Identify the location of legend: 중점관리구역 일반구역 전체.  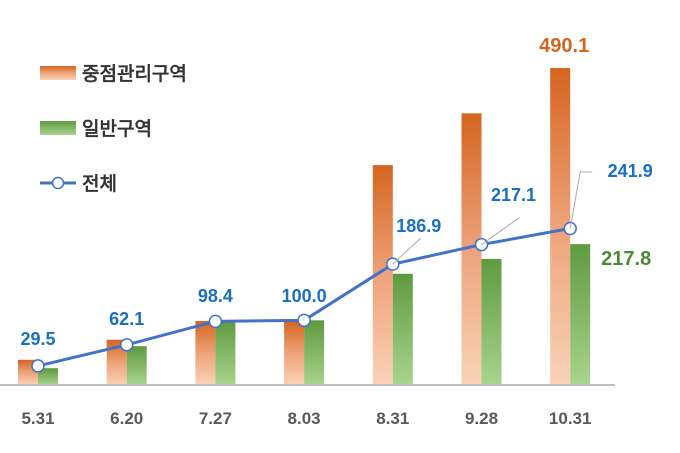
(113, 129).